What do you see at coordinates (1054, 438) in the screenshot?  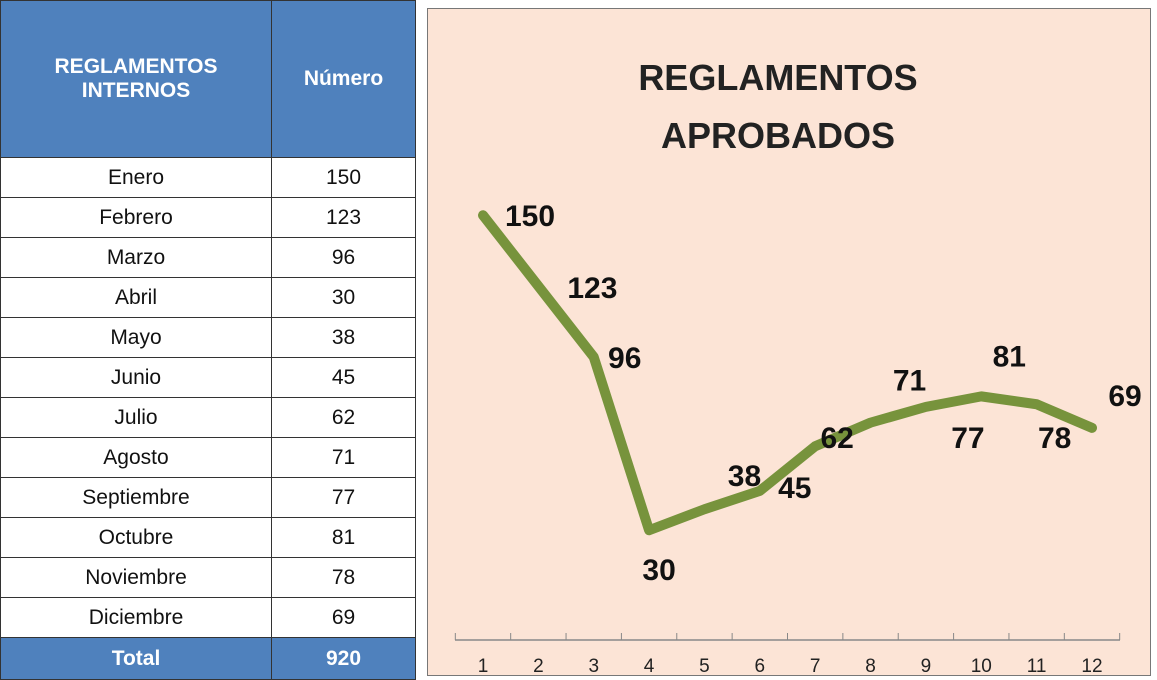 I see `data-label: 78` at bounding box center [1054, 438].